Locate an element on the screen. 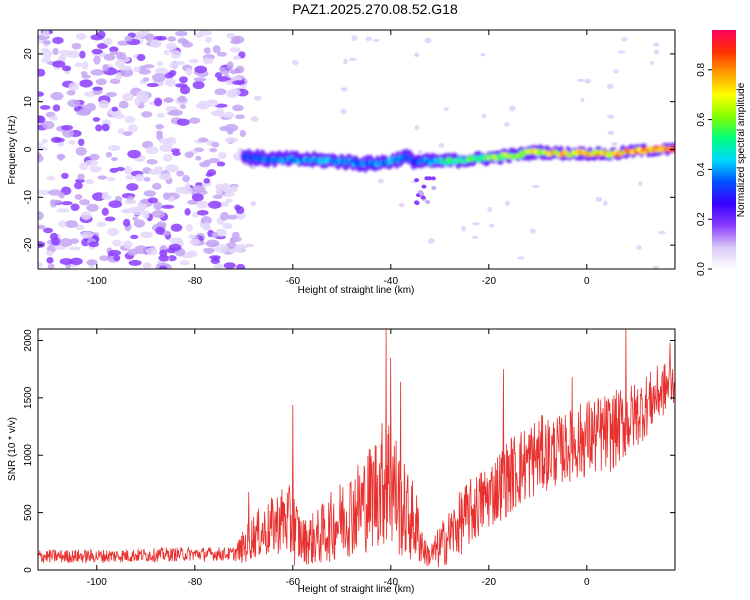 The height and width of the screenshot is (600, 750). snr-xlabel: Height of straight line (km) is located at coordinates (356, 589).